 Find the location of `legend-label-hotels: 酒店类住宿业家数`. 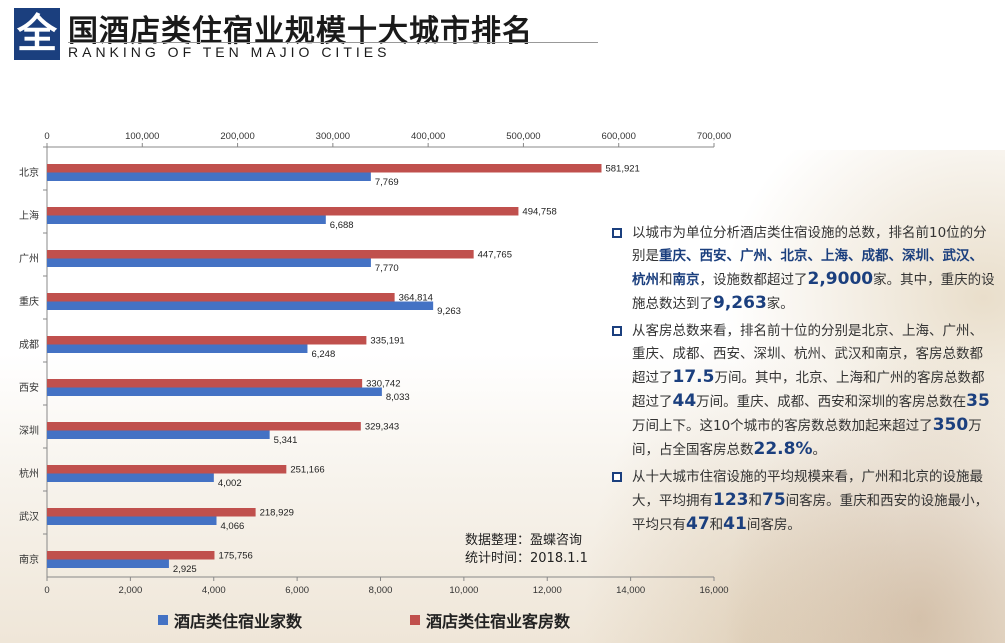

legend-label-hotels: 酒店类住宿业家数 is located at coordinates (238, 621).